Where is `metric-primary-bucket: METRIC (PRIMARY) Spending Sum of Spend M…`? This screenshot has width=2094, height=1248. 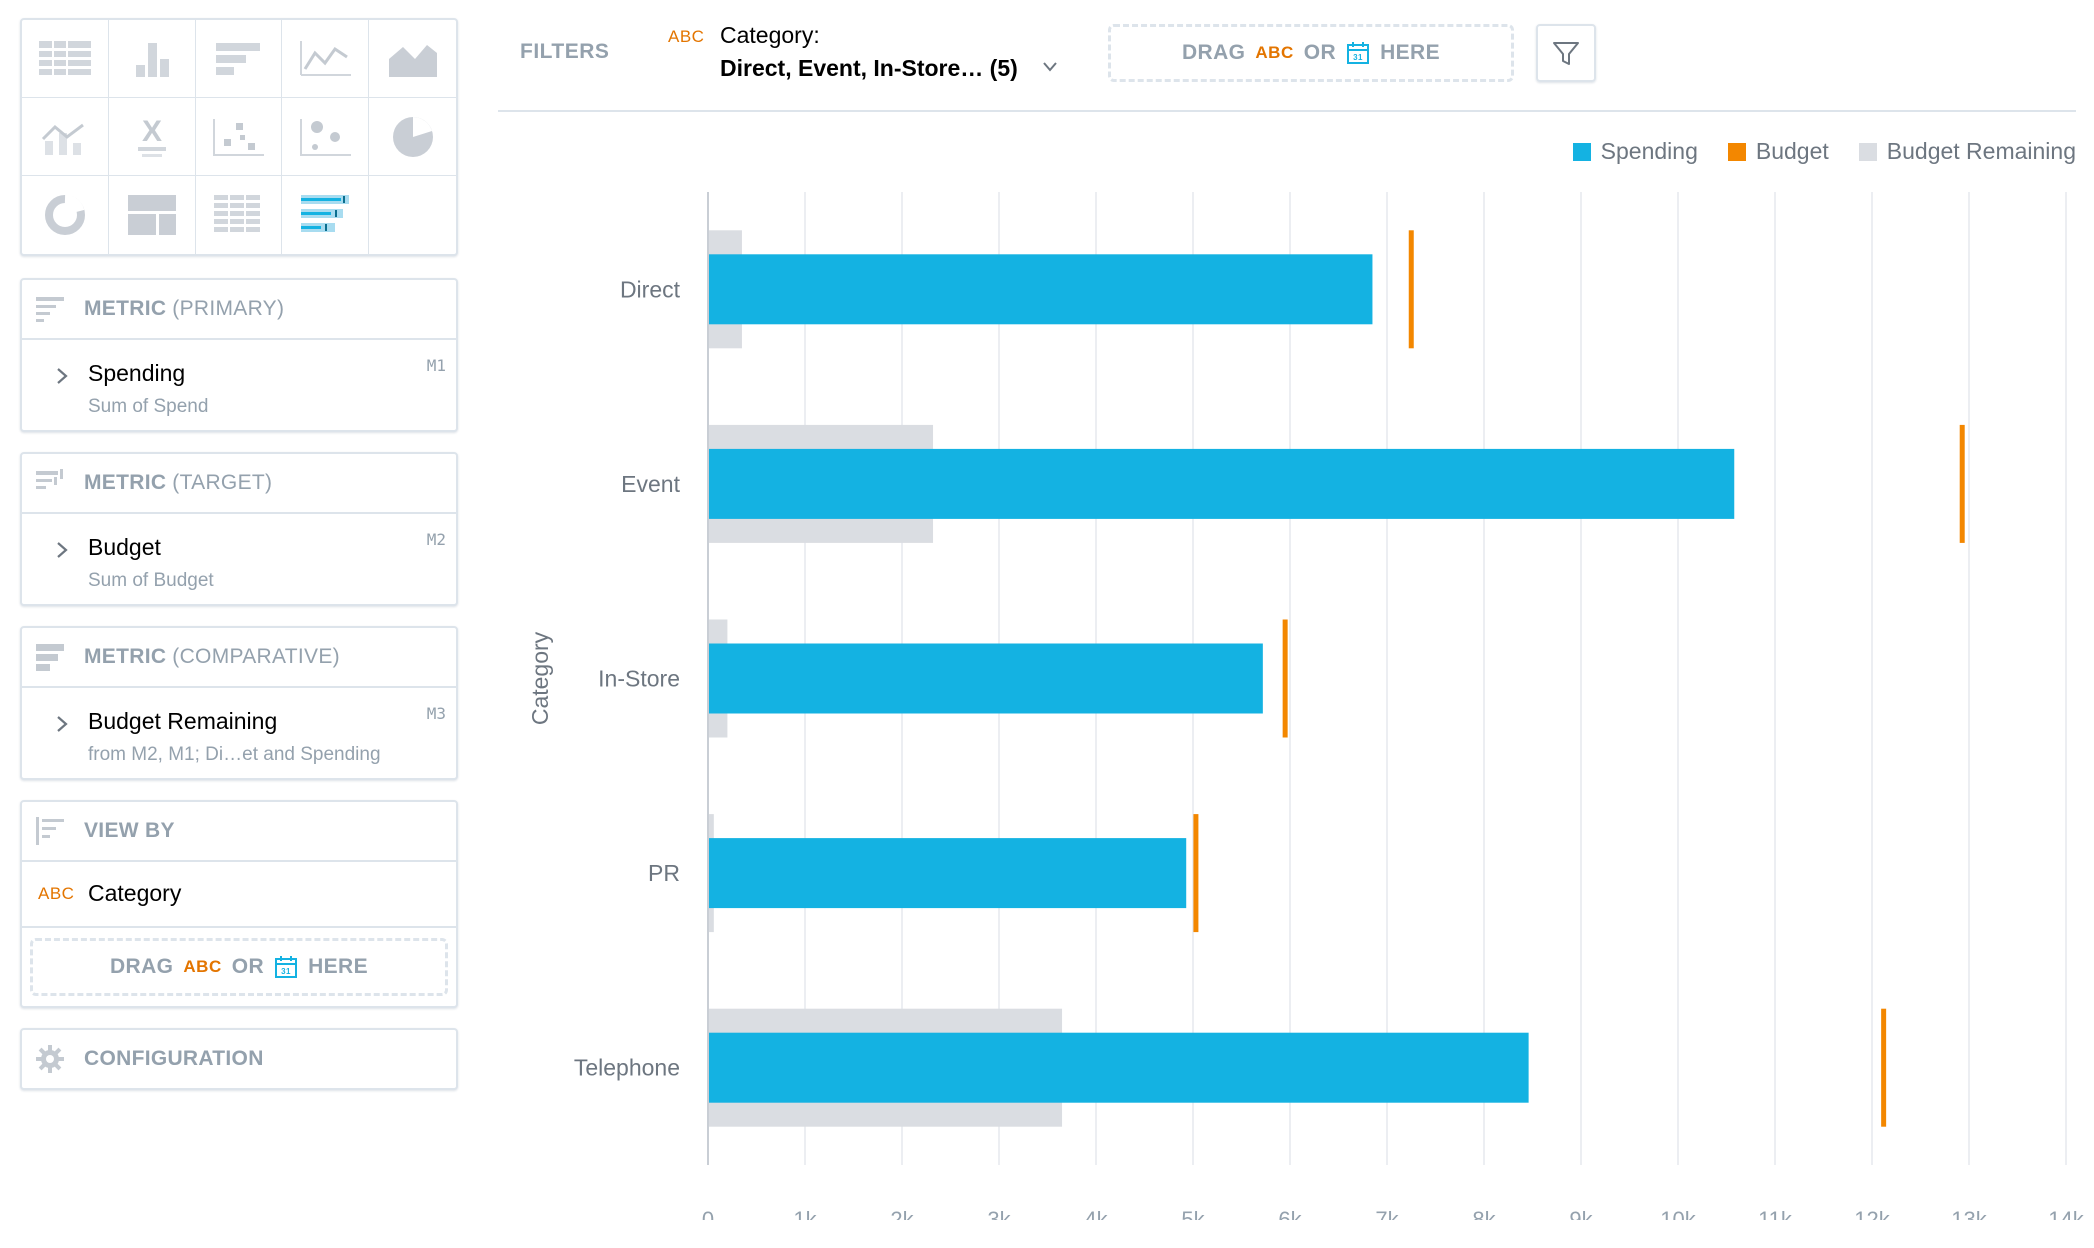
metric-primary-bucket: METRIC (PRIMARY) Spending Sum of Spend M… is located at coordinates (239, 355).